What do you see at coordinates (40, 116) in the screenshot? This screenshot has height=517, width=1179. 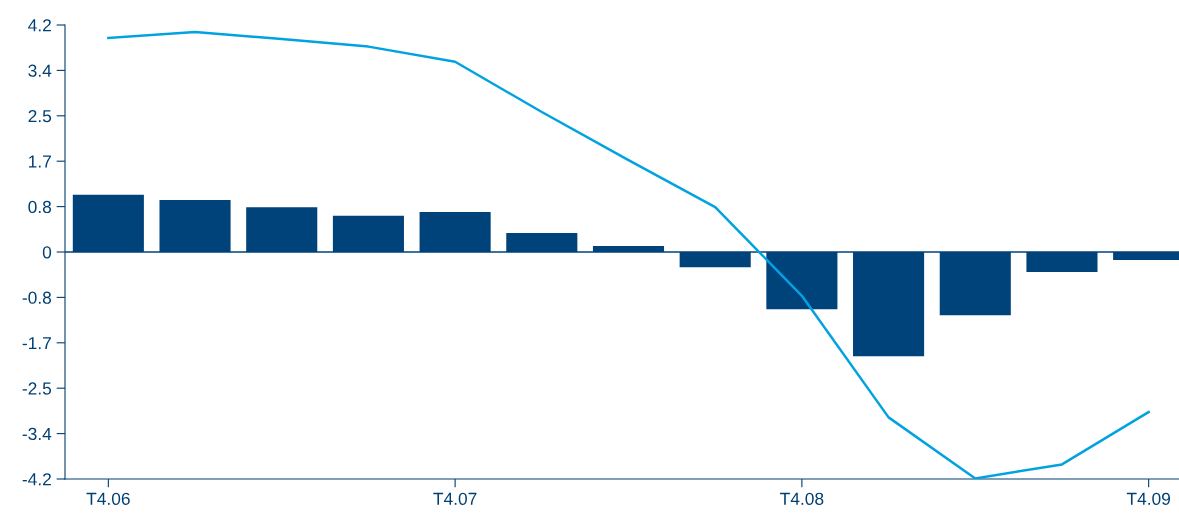 I see `y-tick-label: 2.5` at bounding box center [40, 116].